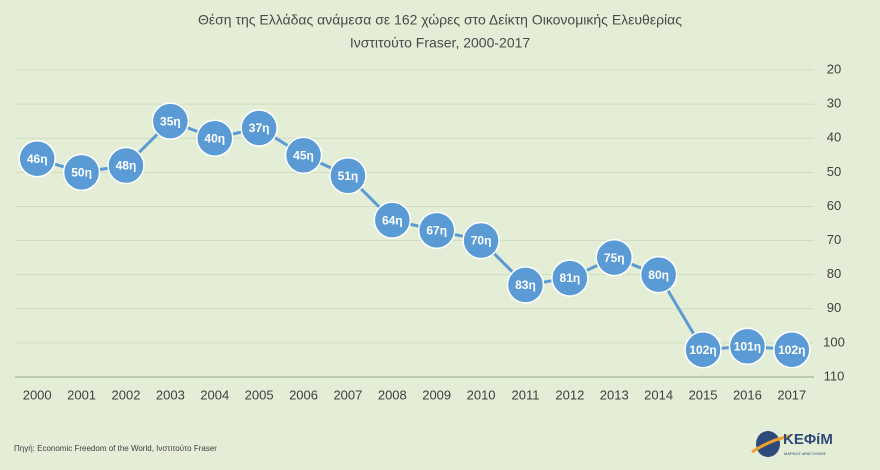  What do you see at coordinates (834, 341) in the screenshot?
I see `y-tick-label: 100` at bounding box center [834, 341].